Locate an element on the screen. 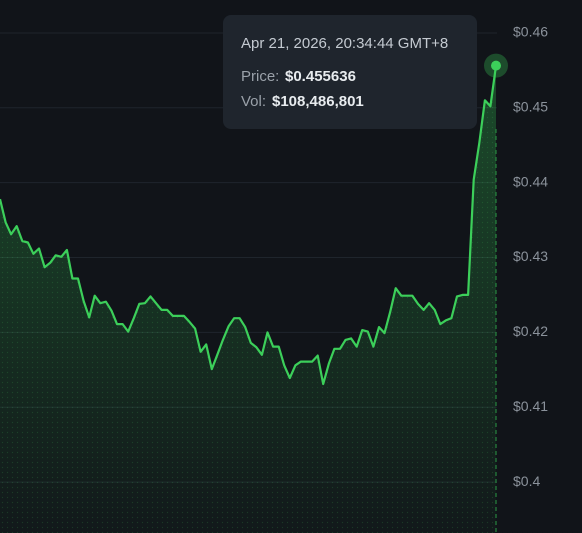  y-tick-label: $0.42 is located at coordinates (530, 331).